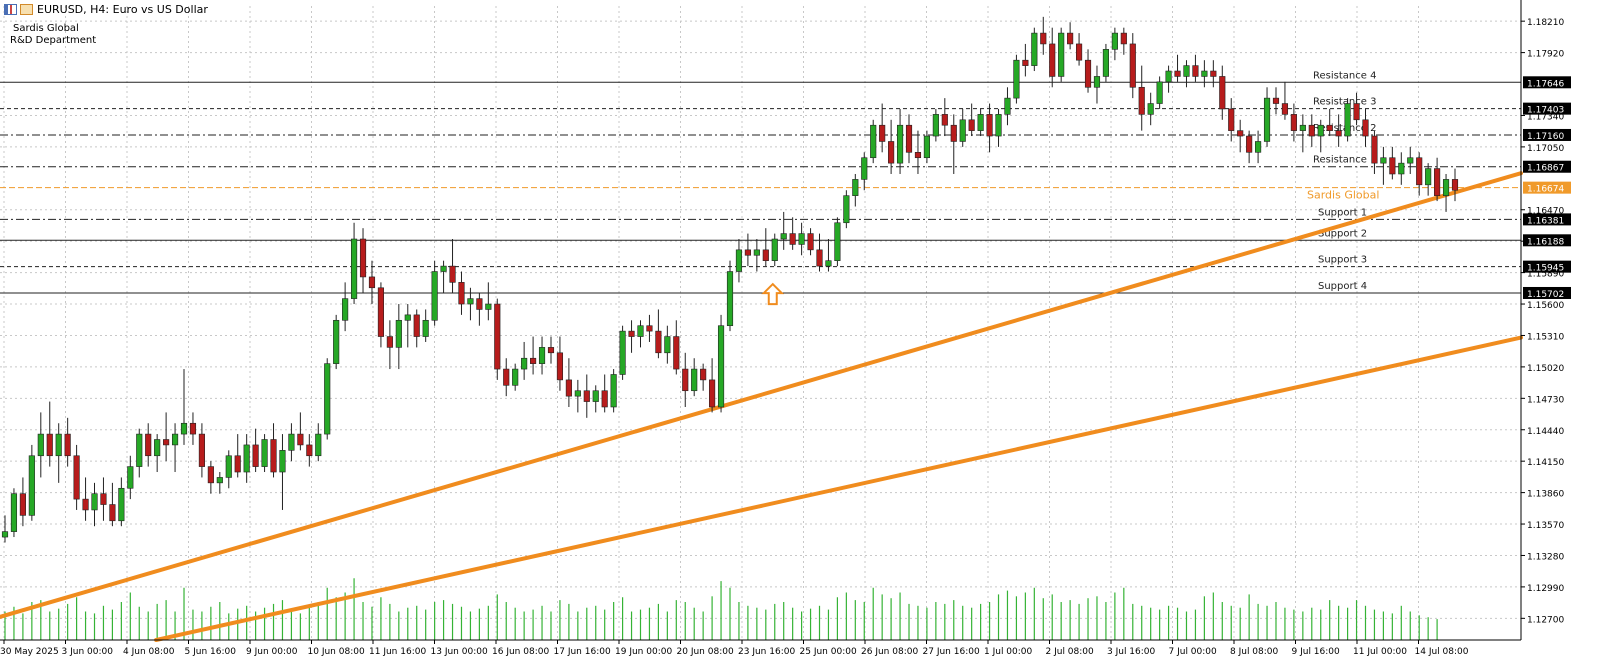 This screenshot has height=670, width=1600. I want to click on x-tick-label: 16 Jun 08:00, so click(520, 652).